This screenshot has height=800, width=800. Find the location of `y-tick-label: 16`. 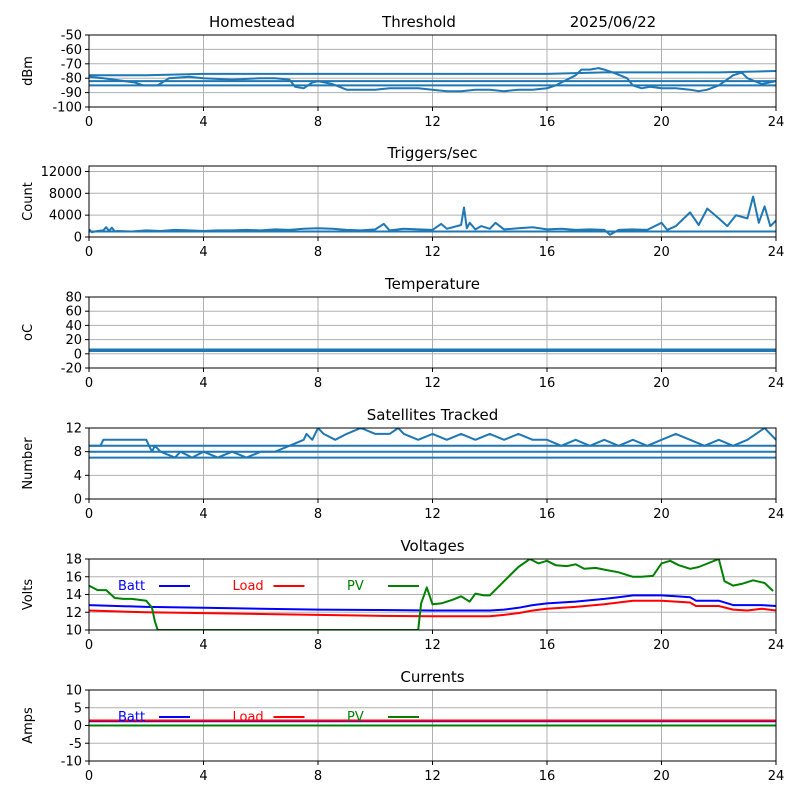

y-tick-label: 16 is located at coordinates (73, 577).